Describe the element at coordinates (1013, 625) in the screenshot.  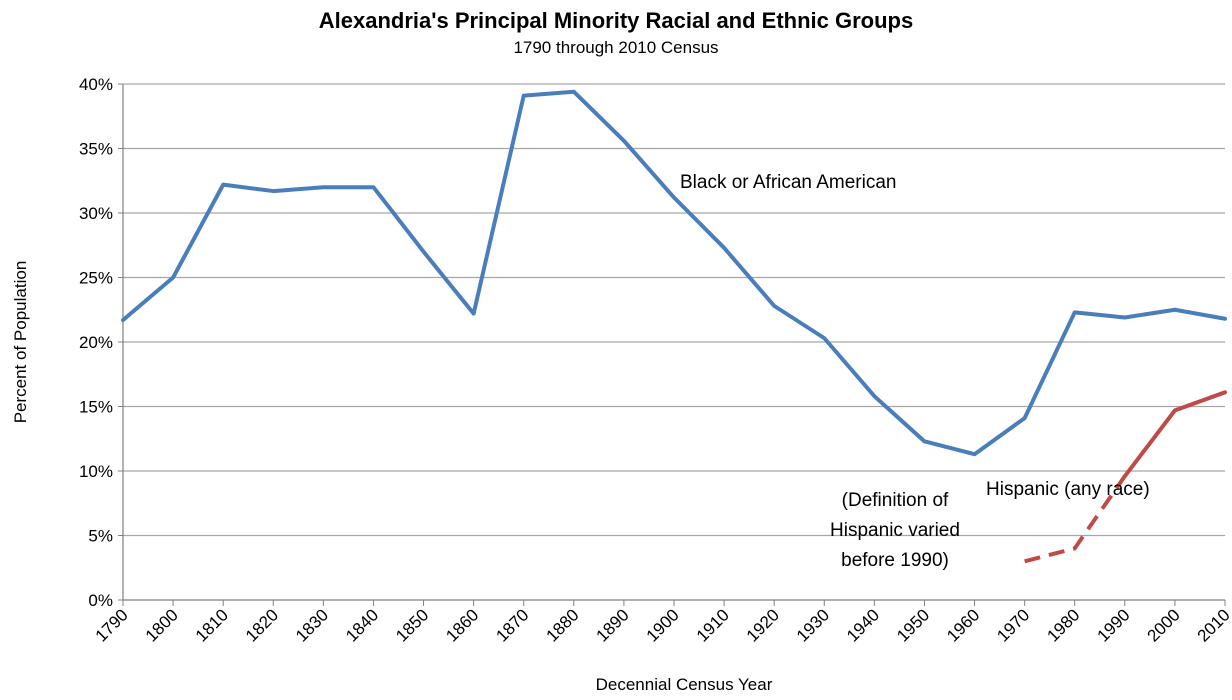
I see `x-tick-label: 1970` at that location.